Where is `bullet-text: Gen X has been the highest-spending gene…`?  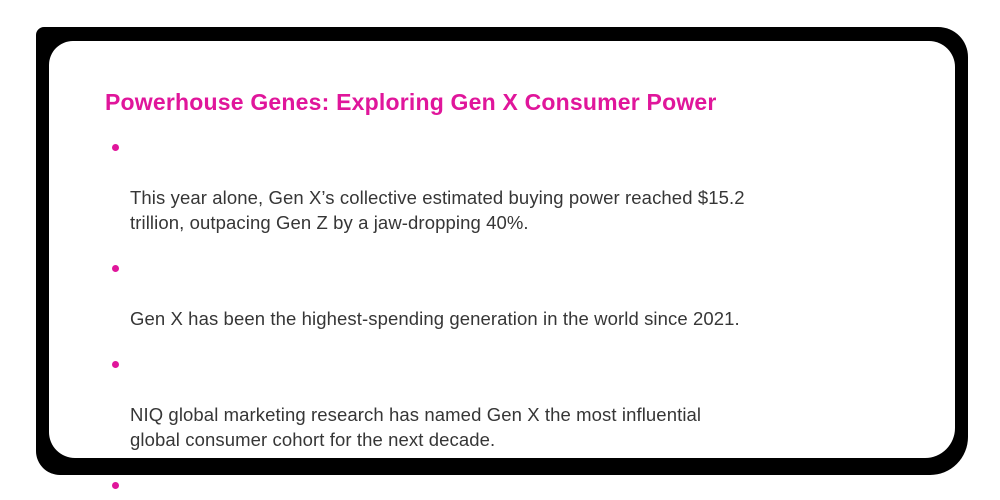
bullet-text: Gen X has been the highest-spending gene… is located at coordinates (435, 318).